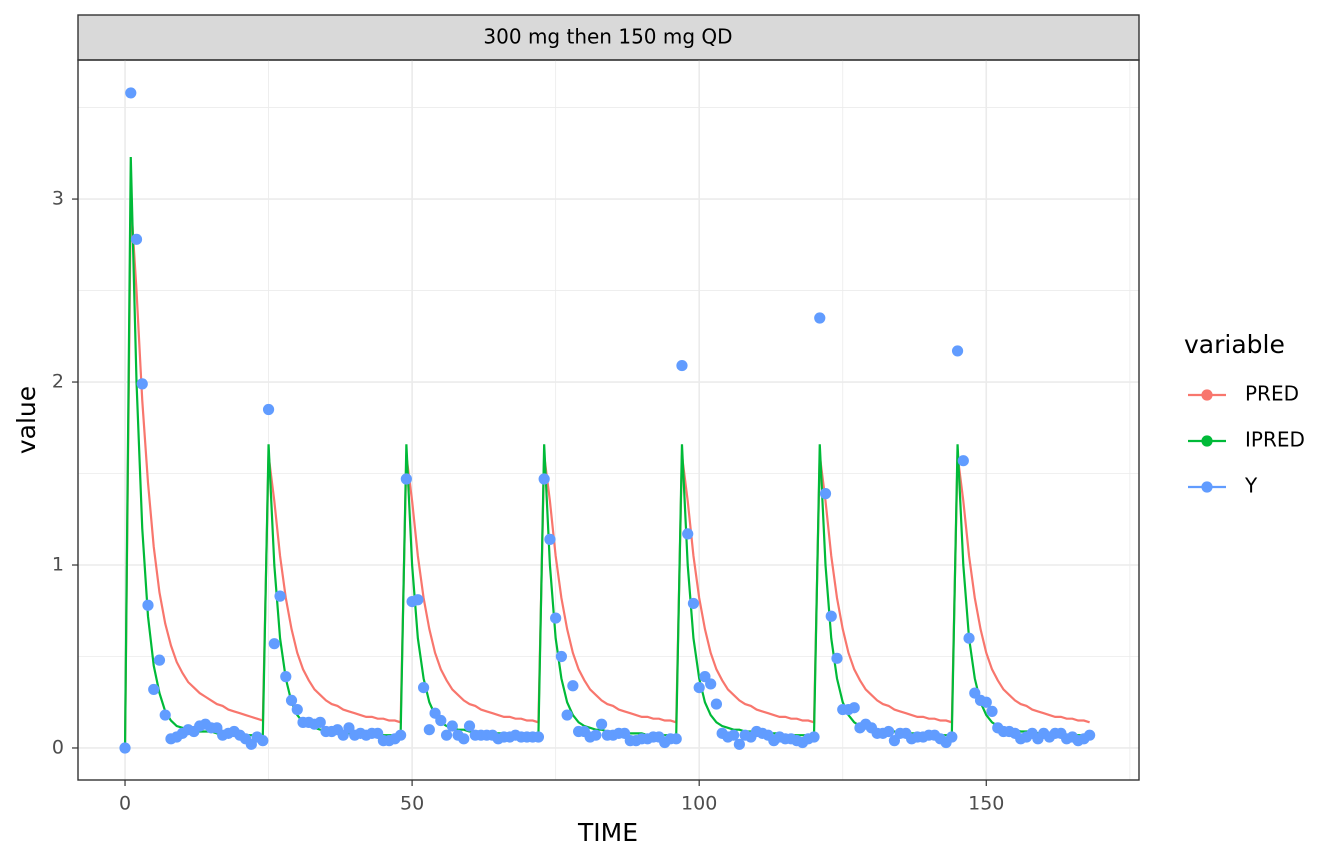  I want to click on x-tick-label: 150, so click(986, 804).